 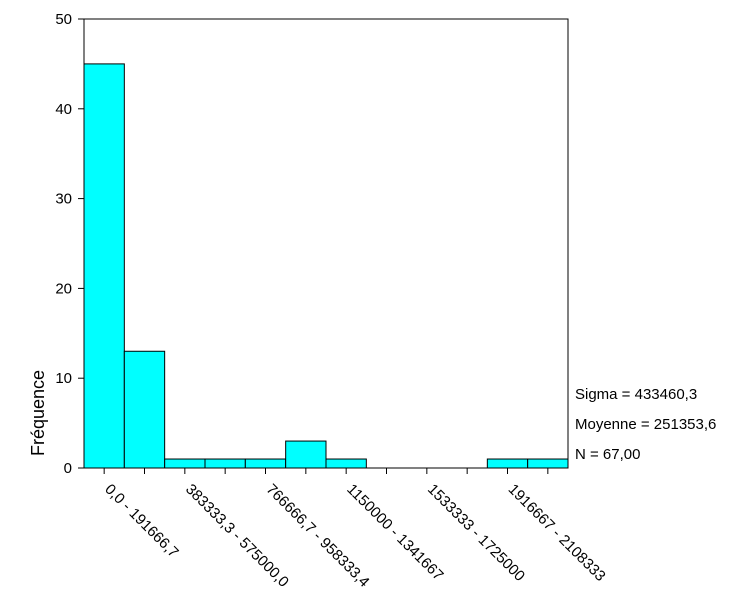 What do you see at coordinates (63, 288) in the screenshot?
I see `y-tick-label: 20` at bounding box center [63, 288].